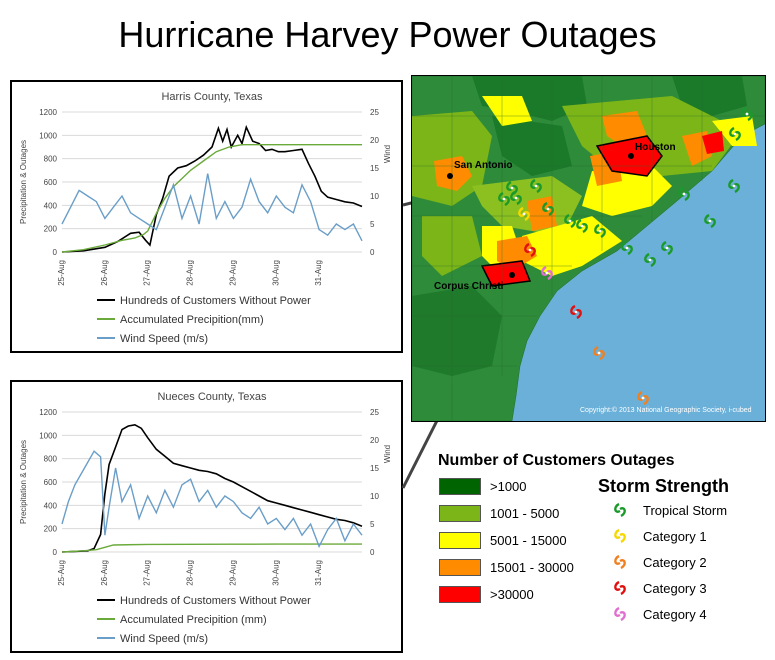 Image resolution: width=775 pixels, height=660 pixels. Describe the element at coordinates (374, 112) in the screenshot. I see `harris-y2tick-label: 25` at that location.